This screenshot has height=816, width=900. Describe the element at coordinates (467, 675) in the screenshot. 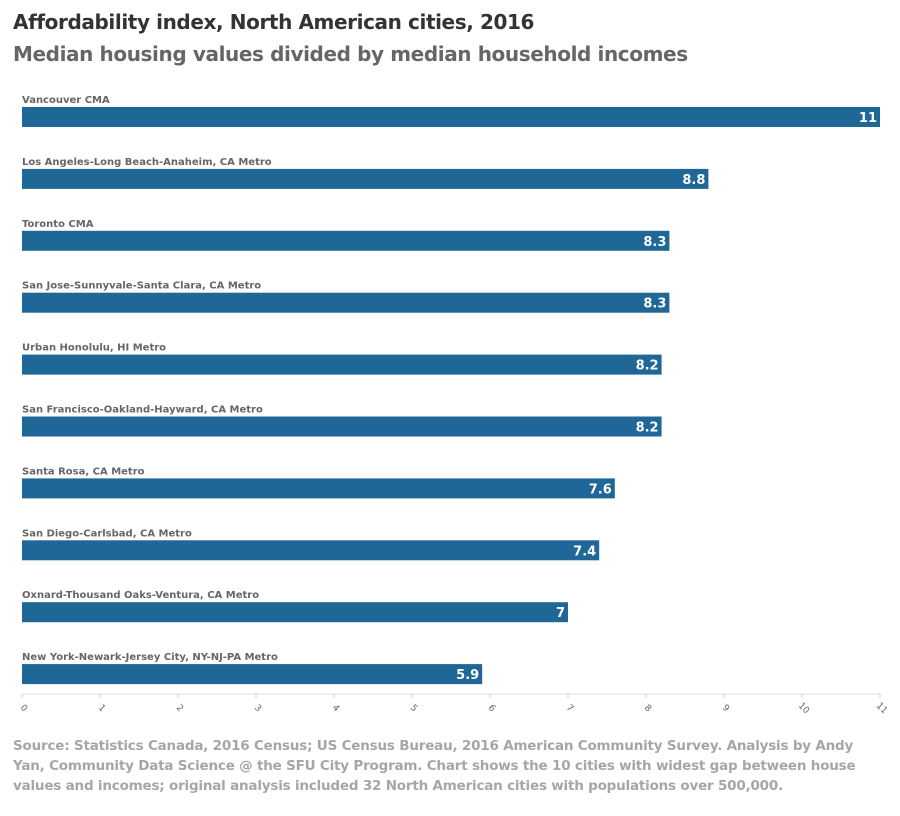

I see `bar-value-label: 5.9` at that location.